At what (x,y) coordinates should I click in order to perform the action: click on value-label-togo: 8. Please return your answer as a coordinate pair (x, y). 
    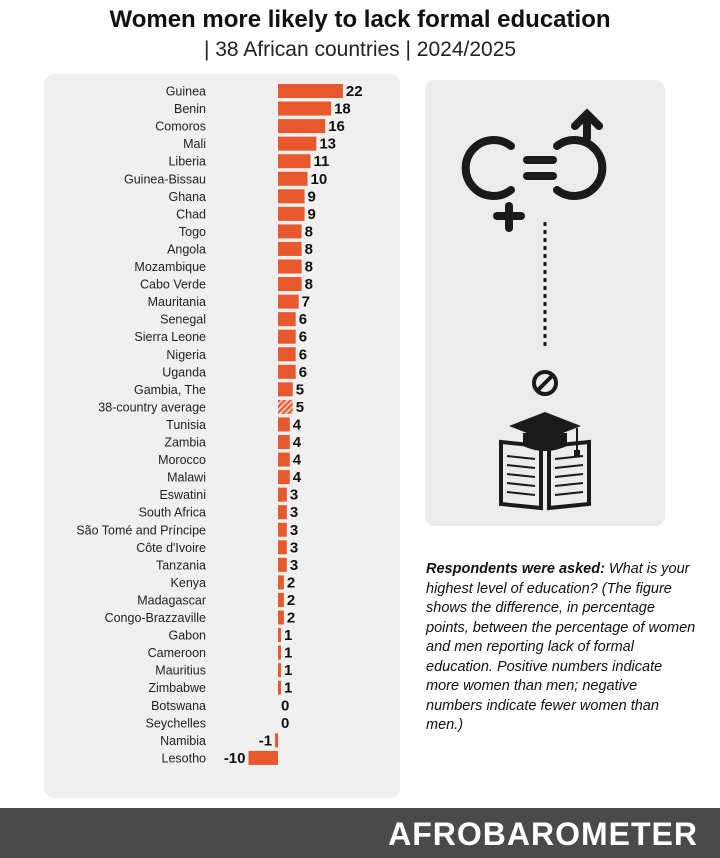
    Looking at the image, I should click on (309, 231).